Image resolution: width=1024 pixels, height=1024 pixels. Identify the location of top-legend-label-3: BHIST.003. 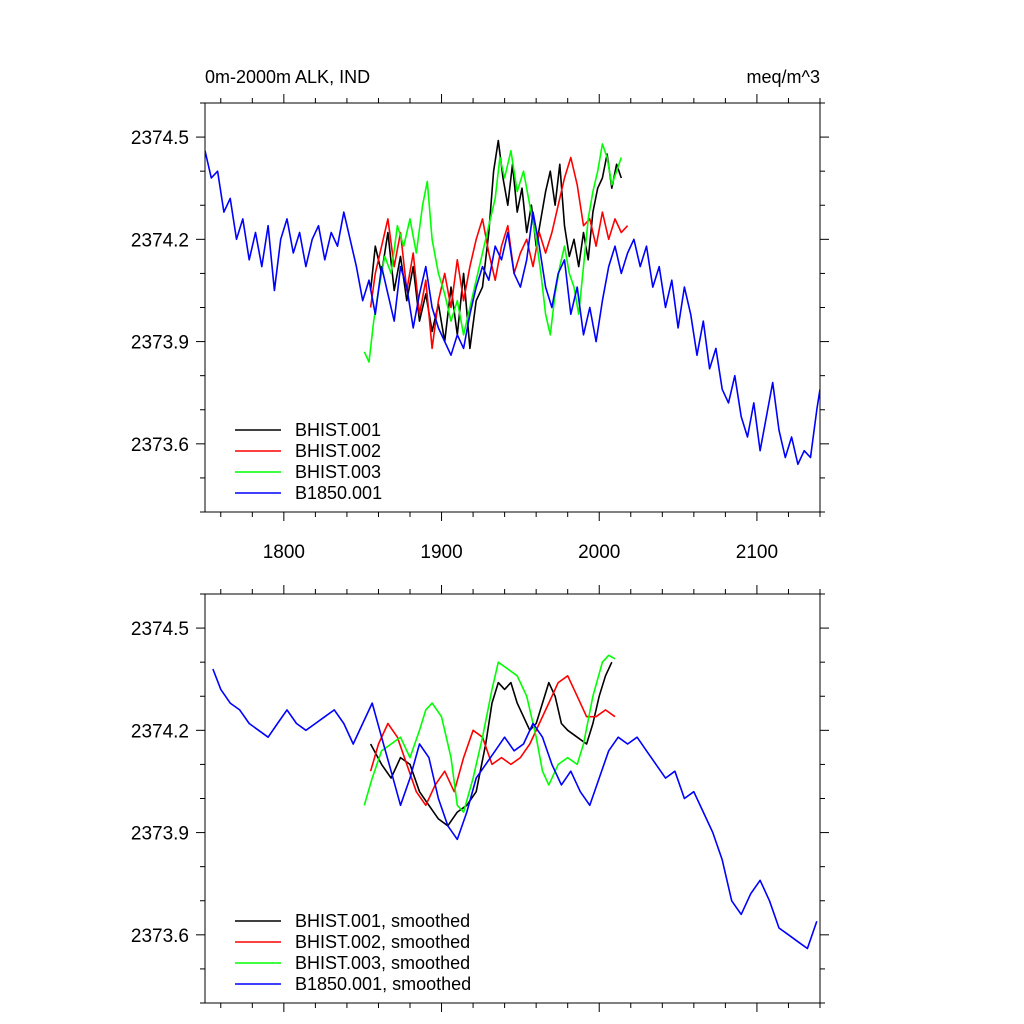
(338, 472).